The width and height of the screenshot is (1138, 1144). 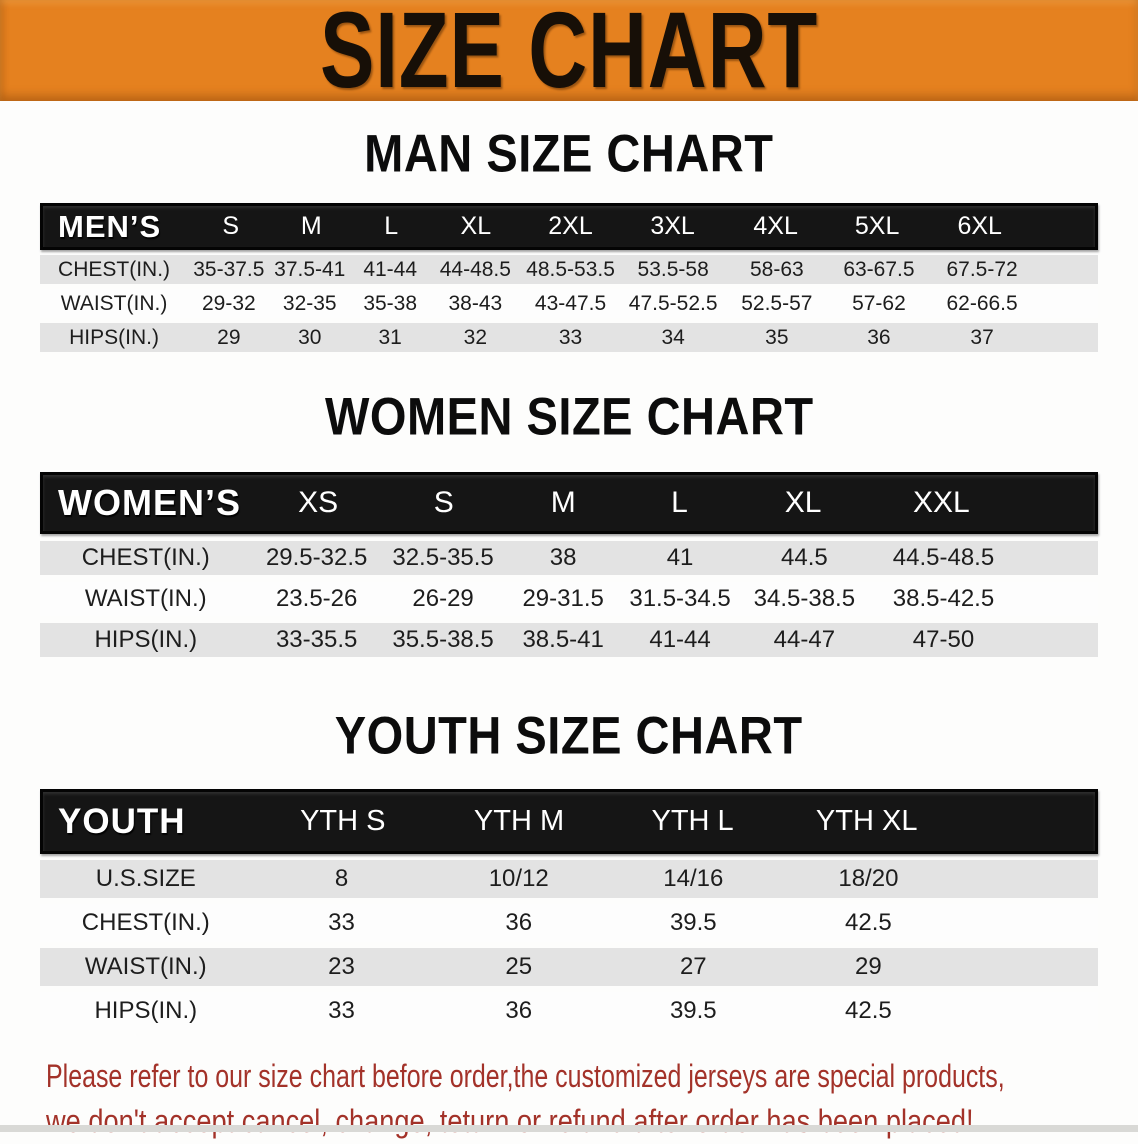 I want to click on women-header-row: WOMEN’S XS S M L XL XXL, so click(x=569, y=503).